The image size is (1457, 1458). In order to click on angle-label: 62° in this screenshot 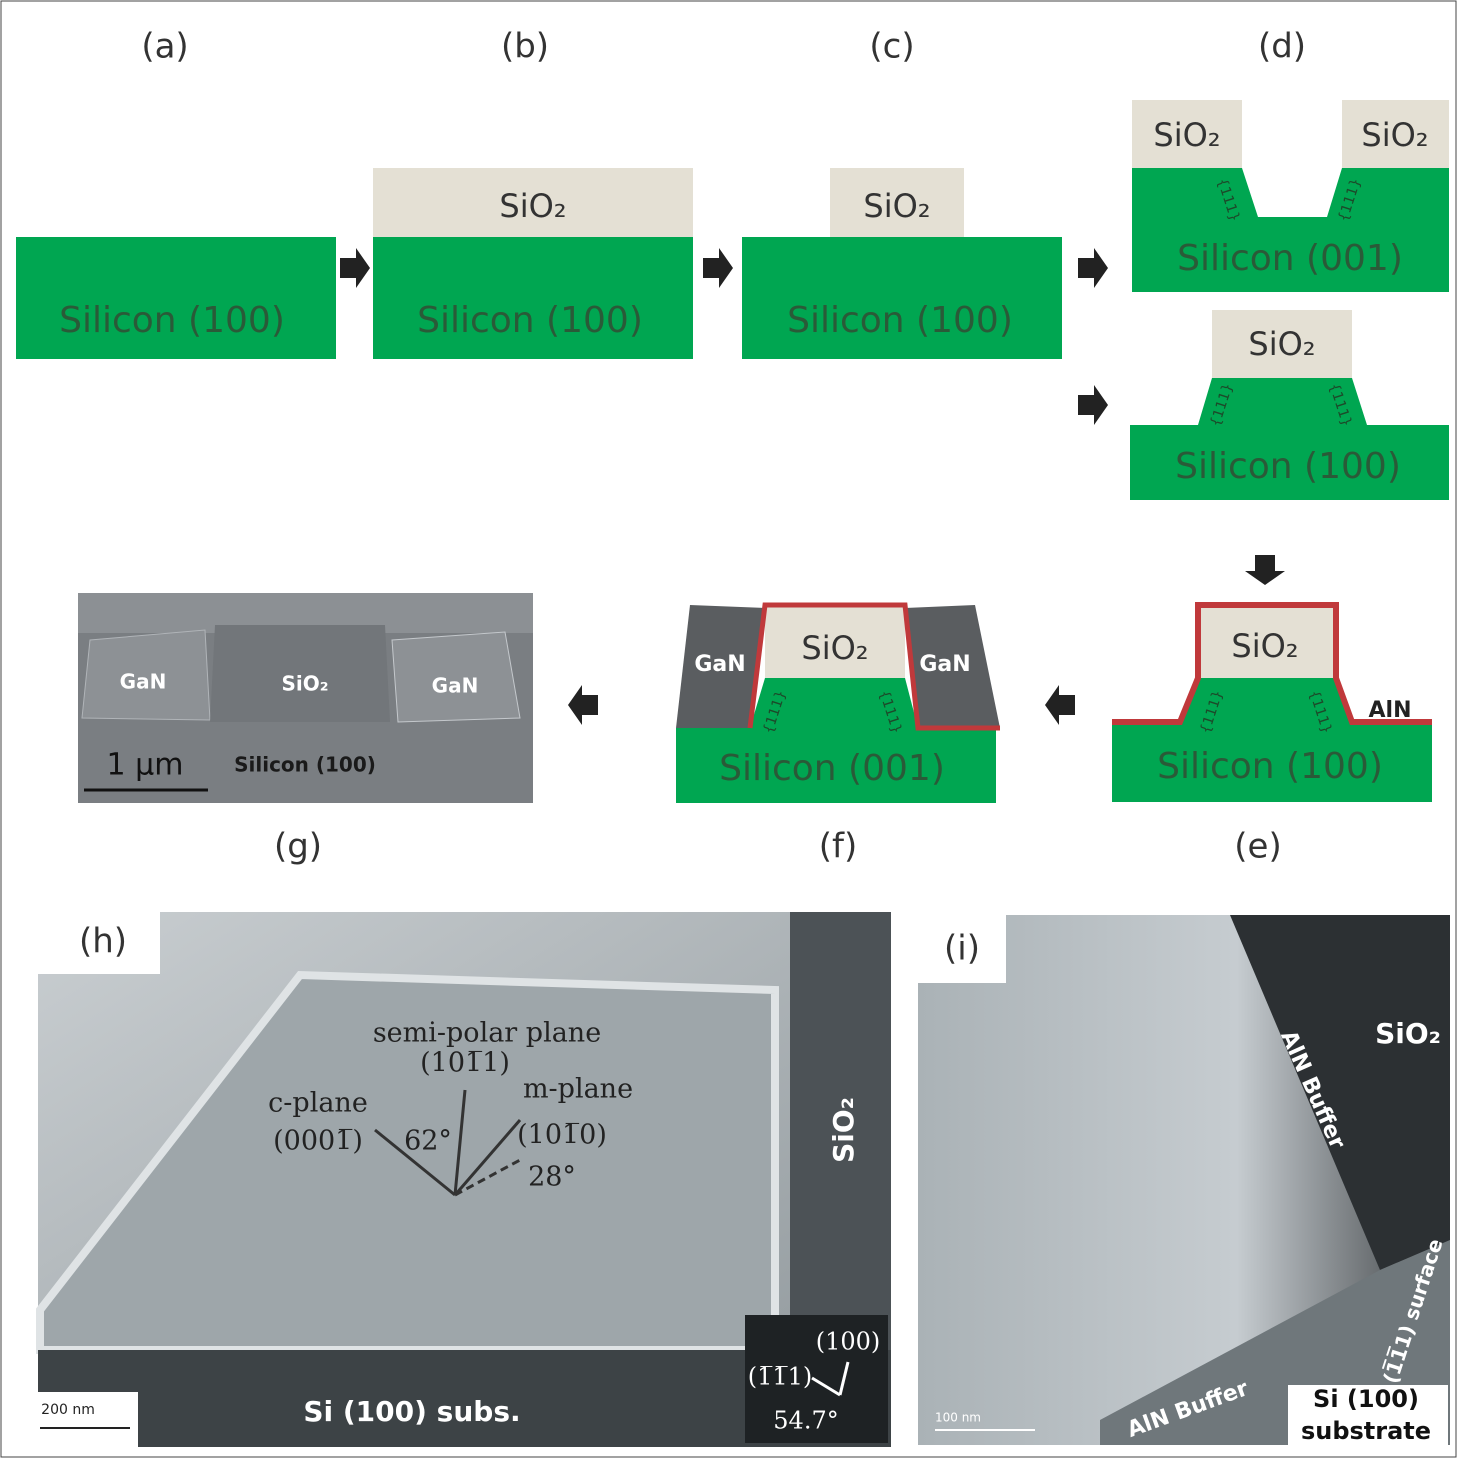, I will do `click(428, 1141)`.